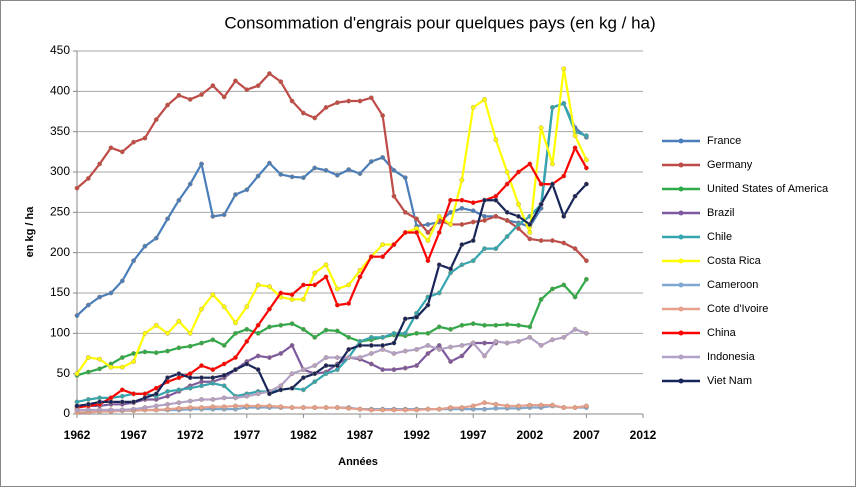  I want to click on y-tick-label: 50, so click(64, 373).